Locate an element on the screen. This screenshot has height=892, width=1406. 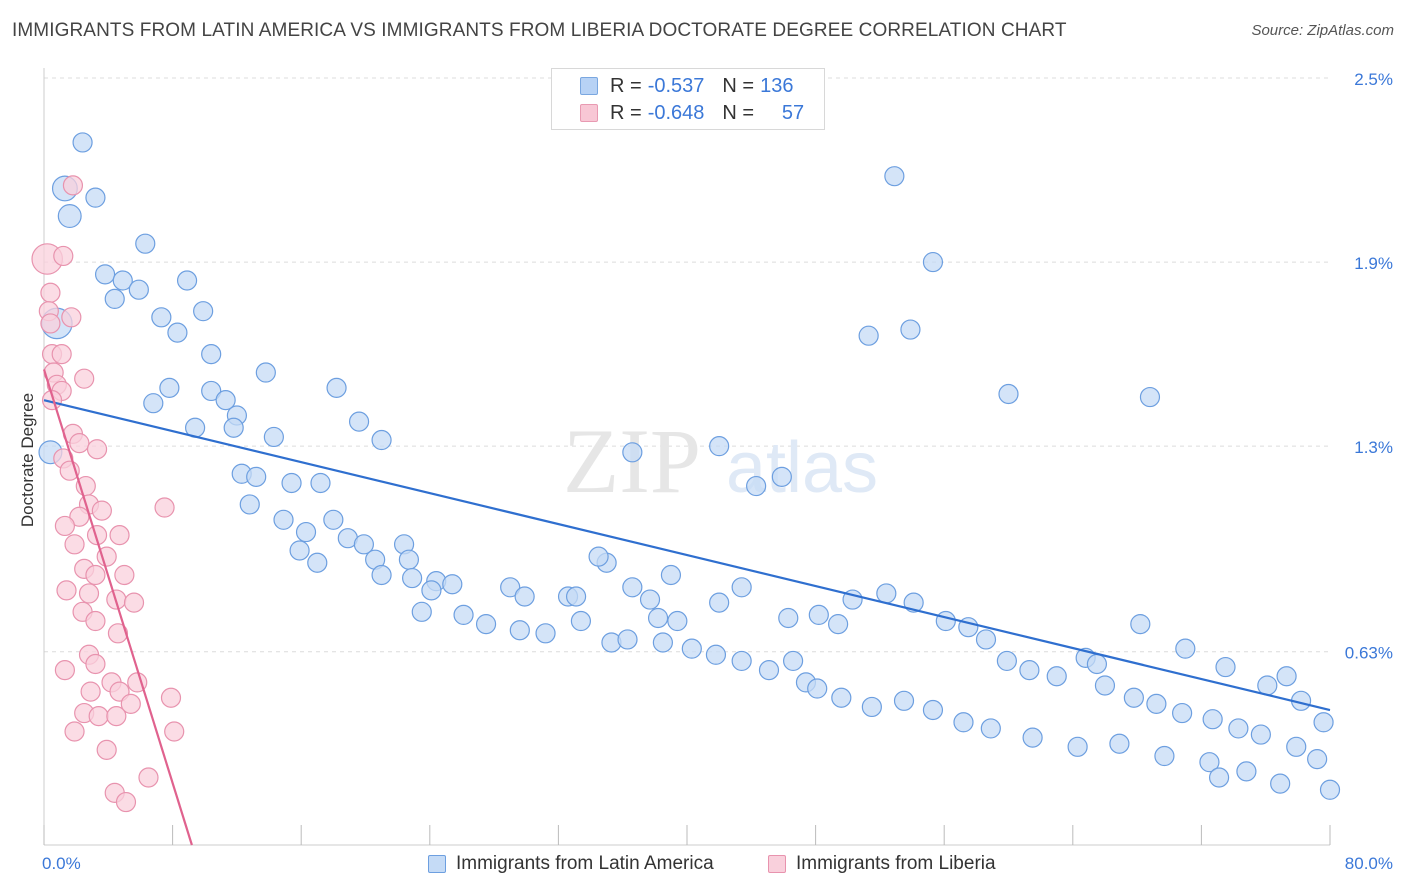
pink-trend-line is located at coordinates (117, 607).